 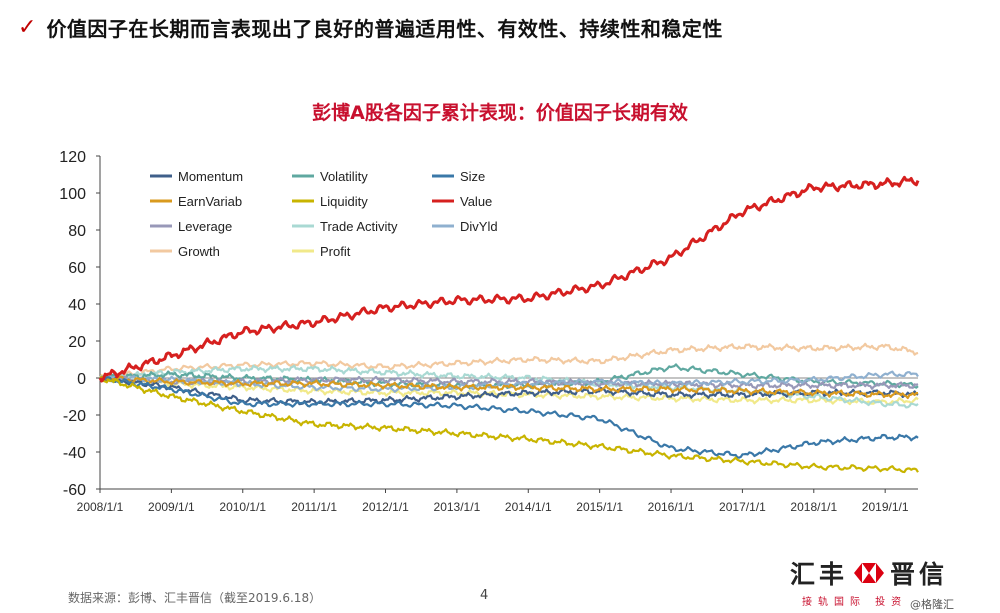 What do you see at coordinates (742, 507) in the screenshot?
I see `x-tick-label: 2017/1/1` at bounding box center [742, 507].